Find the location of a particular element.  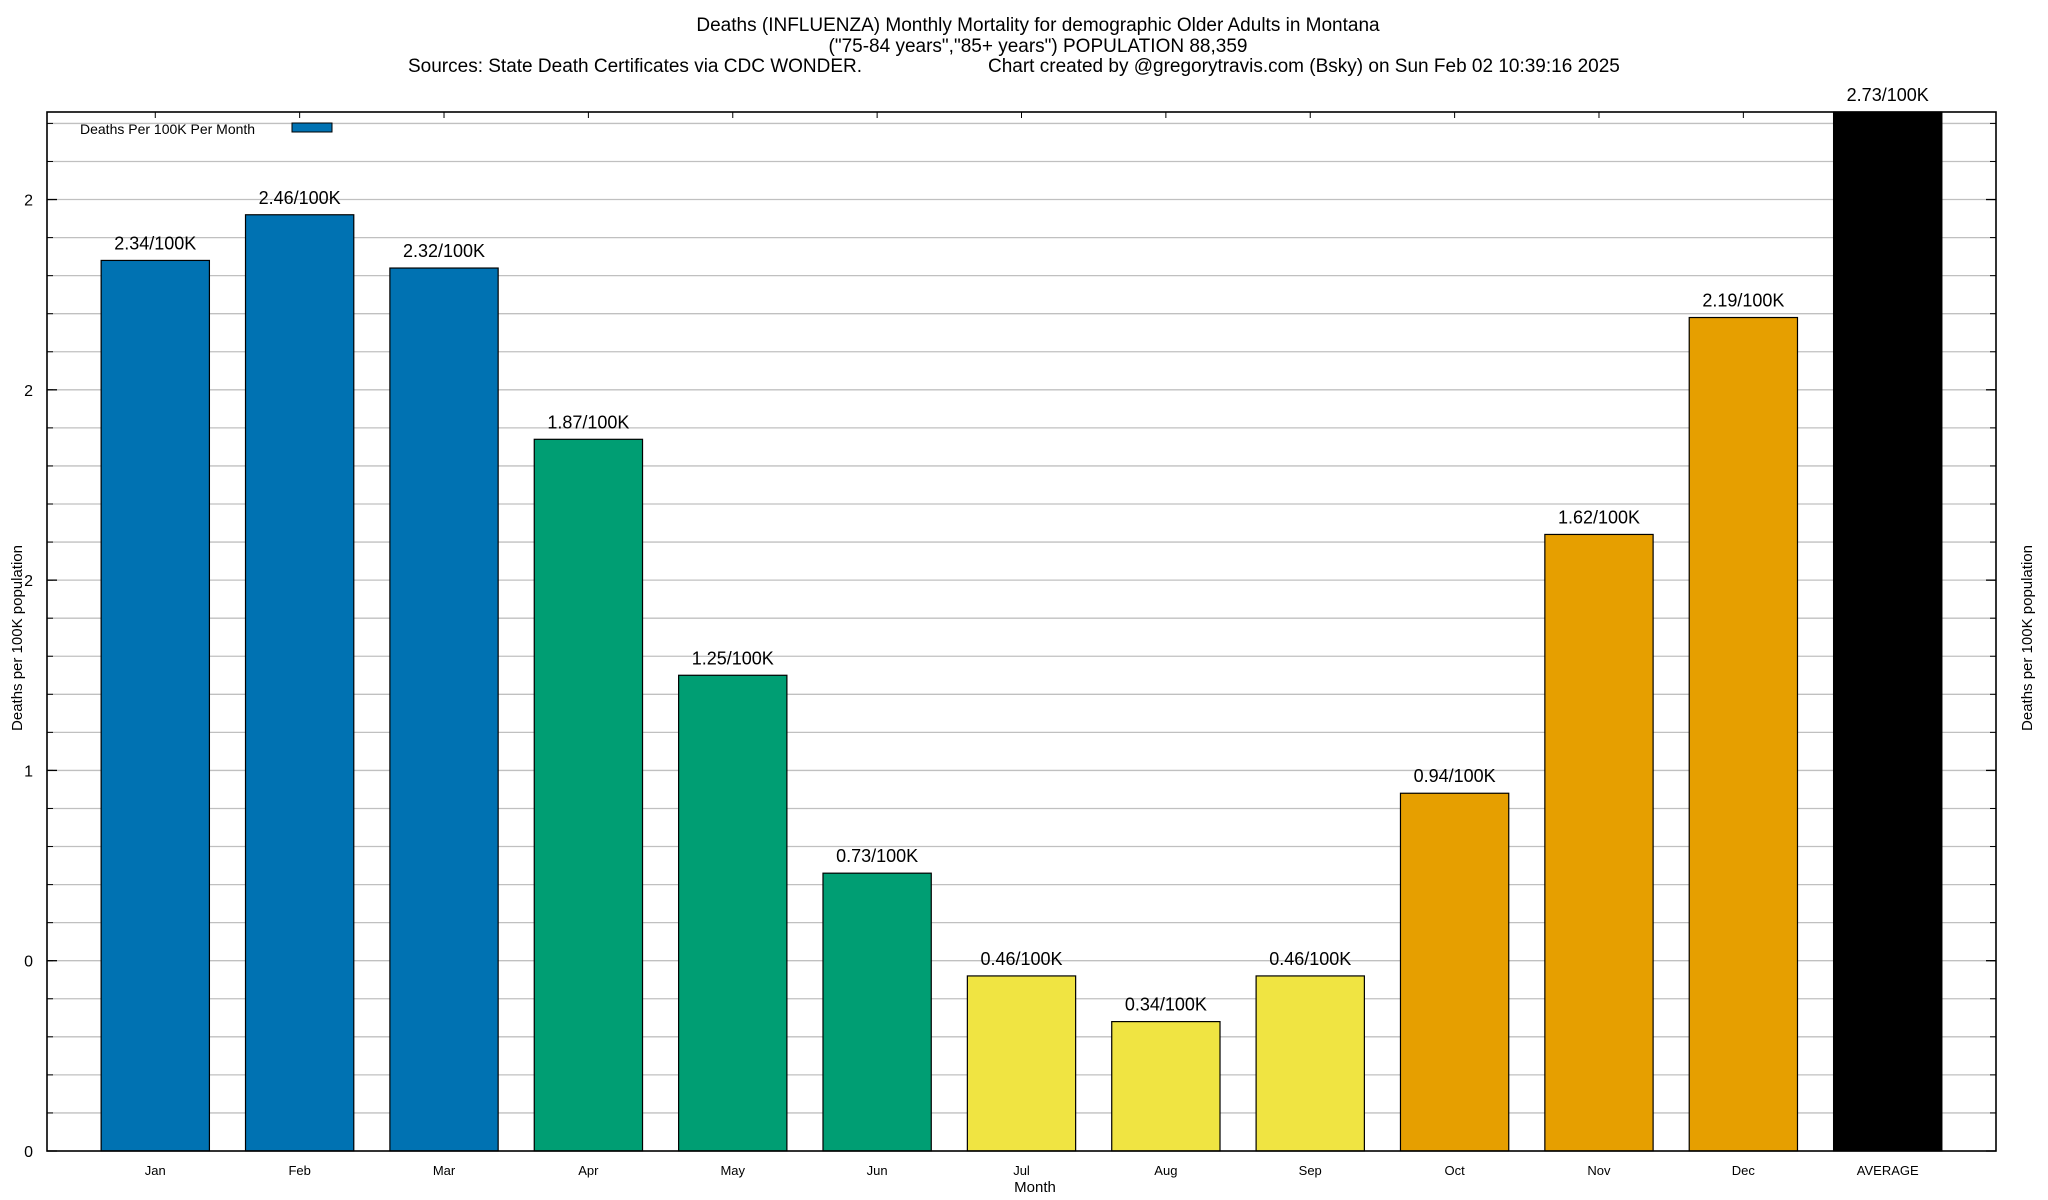

data-label-jun: 0.73/100K is located at coordinates (877, 856).